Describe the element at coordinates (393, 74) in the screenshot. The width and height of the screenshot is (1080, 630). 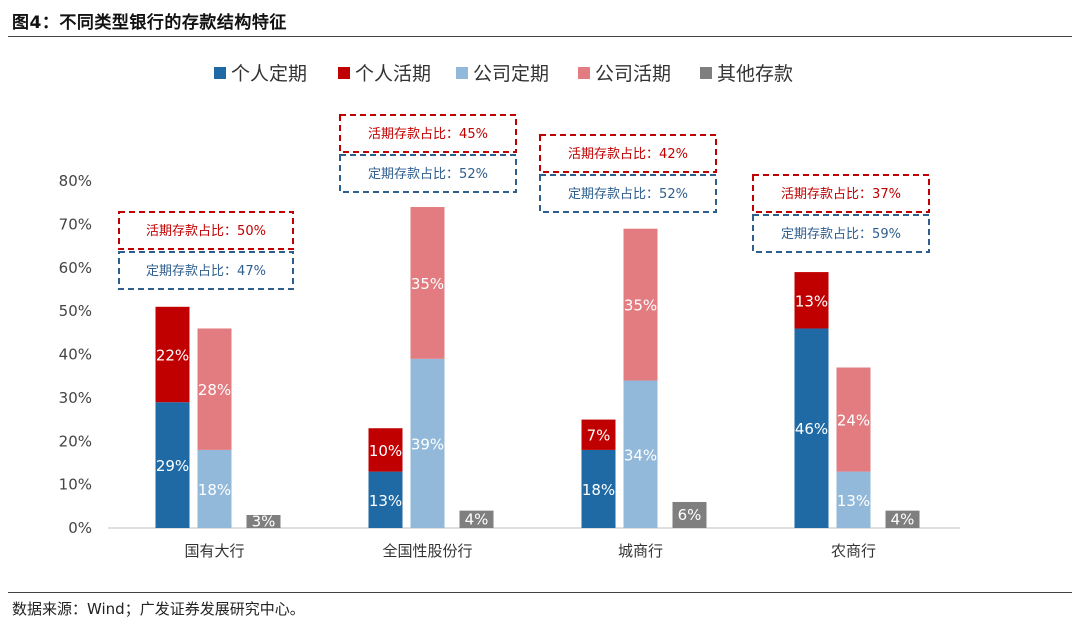
I see `legend-label: 个人活期` at that location.